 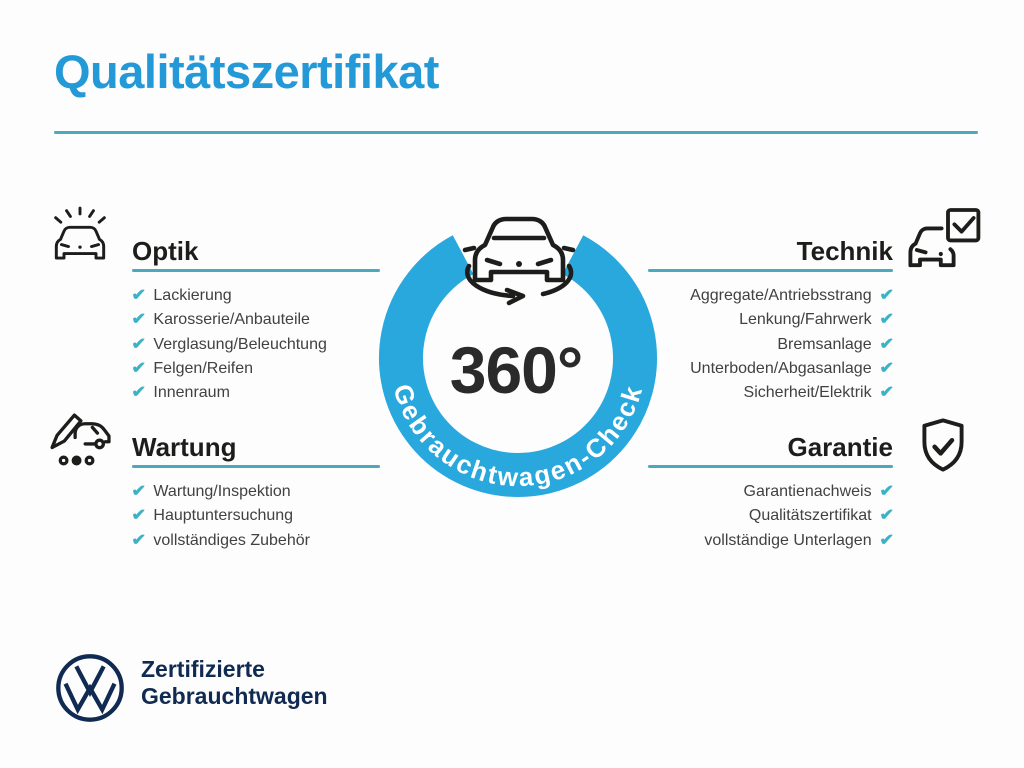 I want to click on title-divider, so click(x=516, y=132).